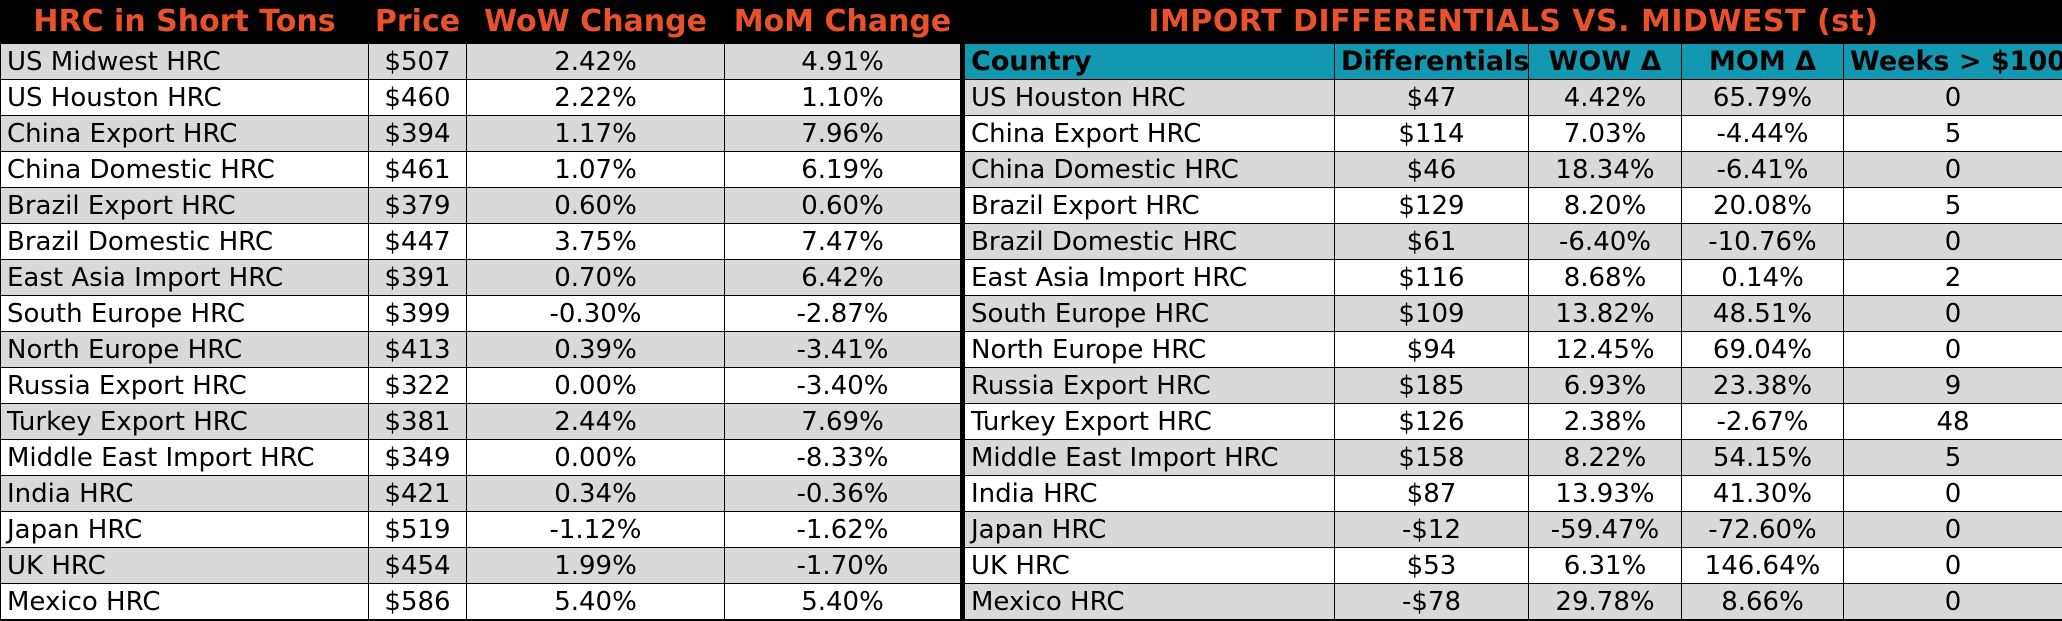 The height and width of the screenshot is (621, 2062). What do you see at coordinates (417, 349) in the screenshot?
I see `price-cell: $413` at bounding box center [417, 349].